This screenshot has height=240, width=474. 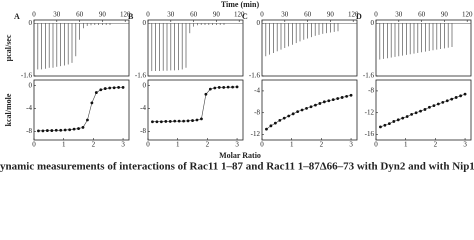 I want to click on panel-label: A, so click(x=17, y=16).